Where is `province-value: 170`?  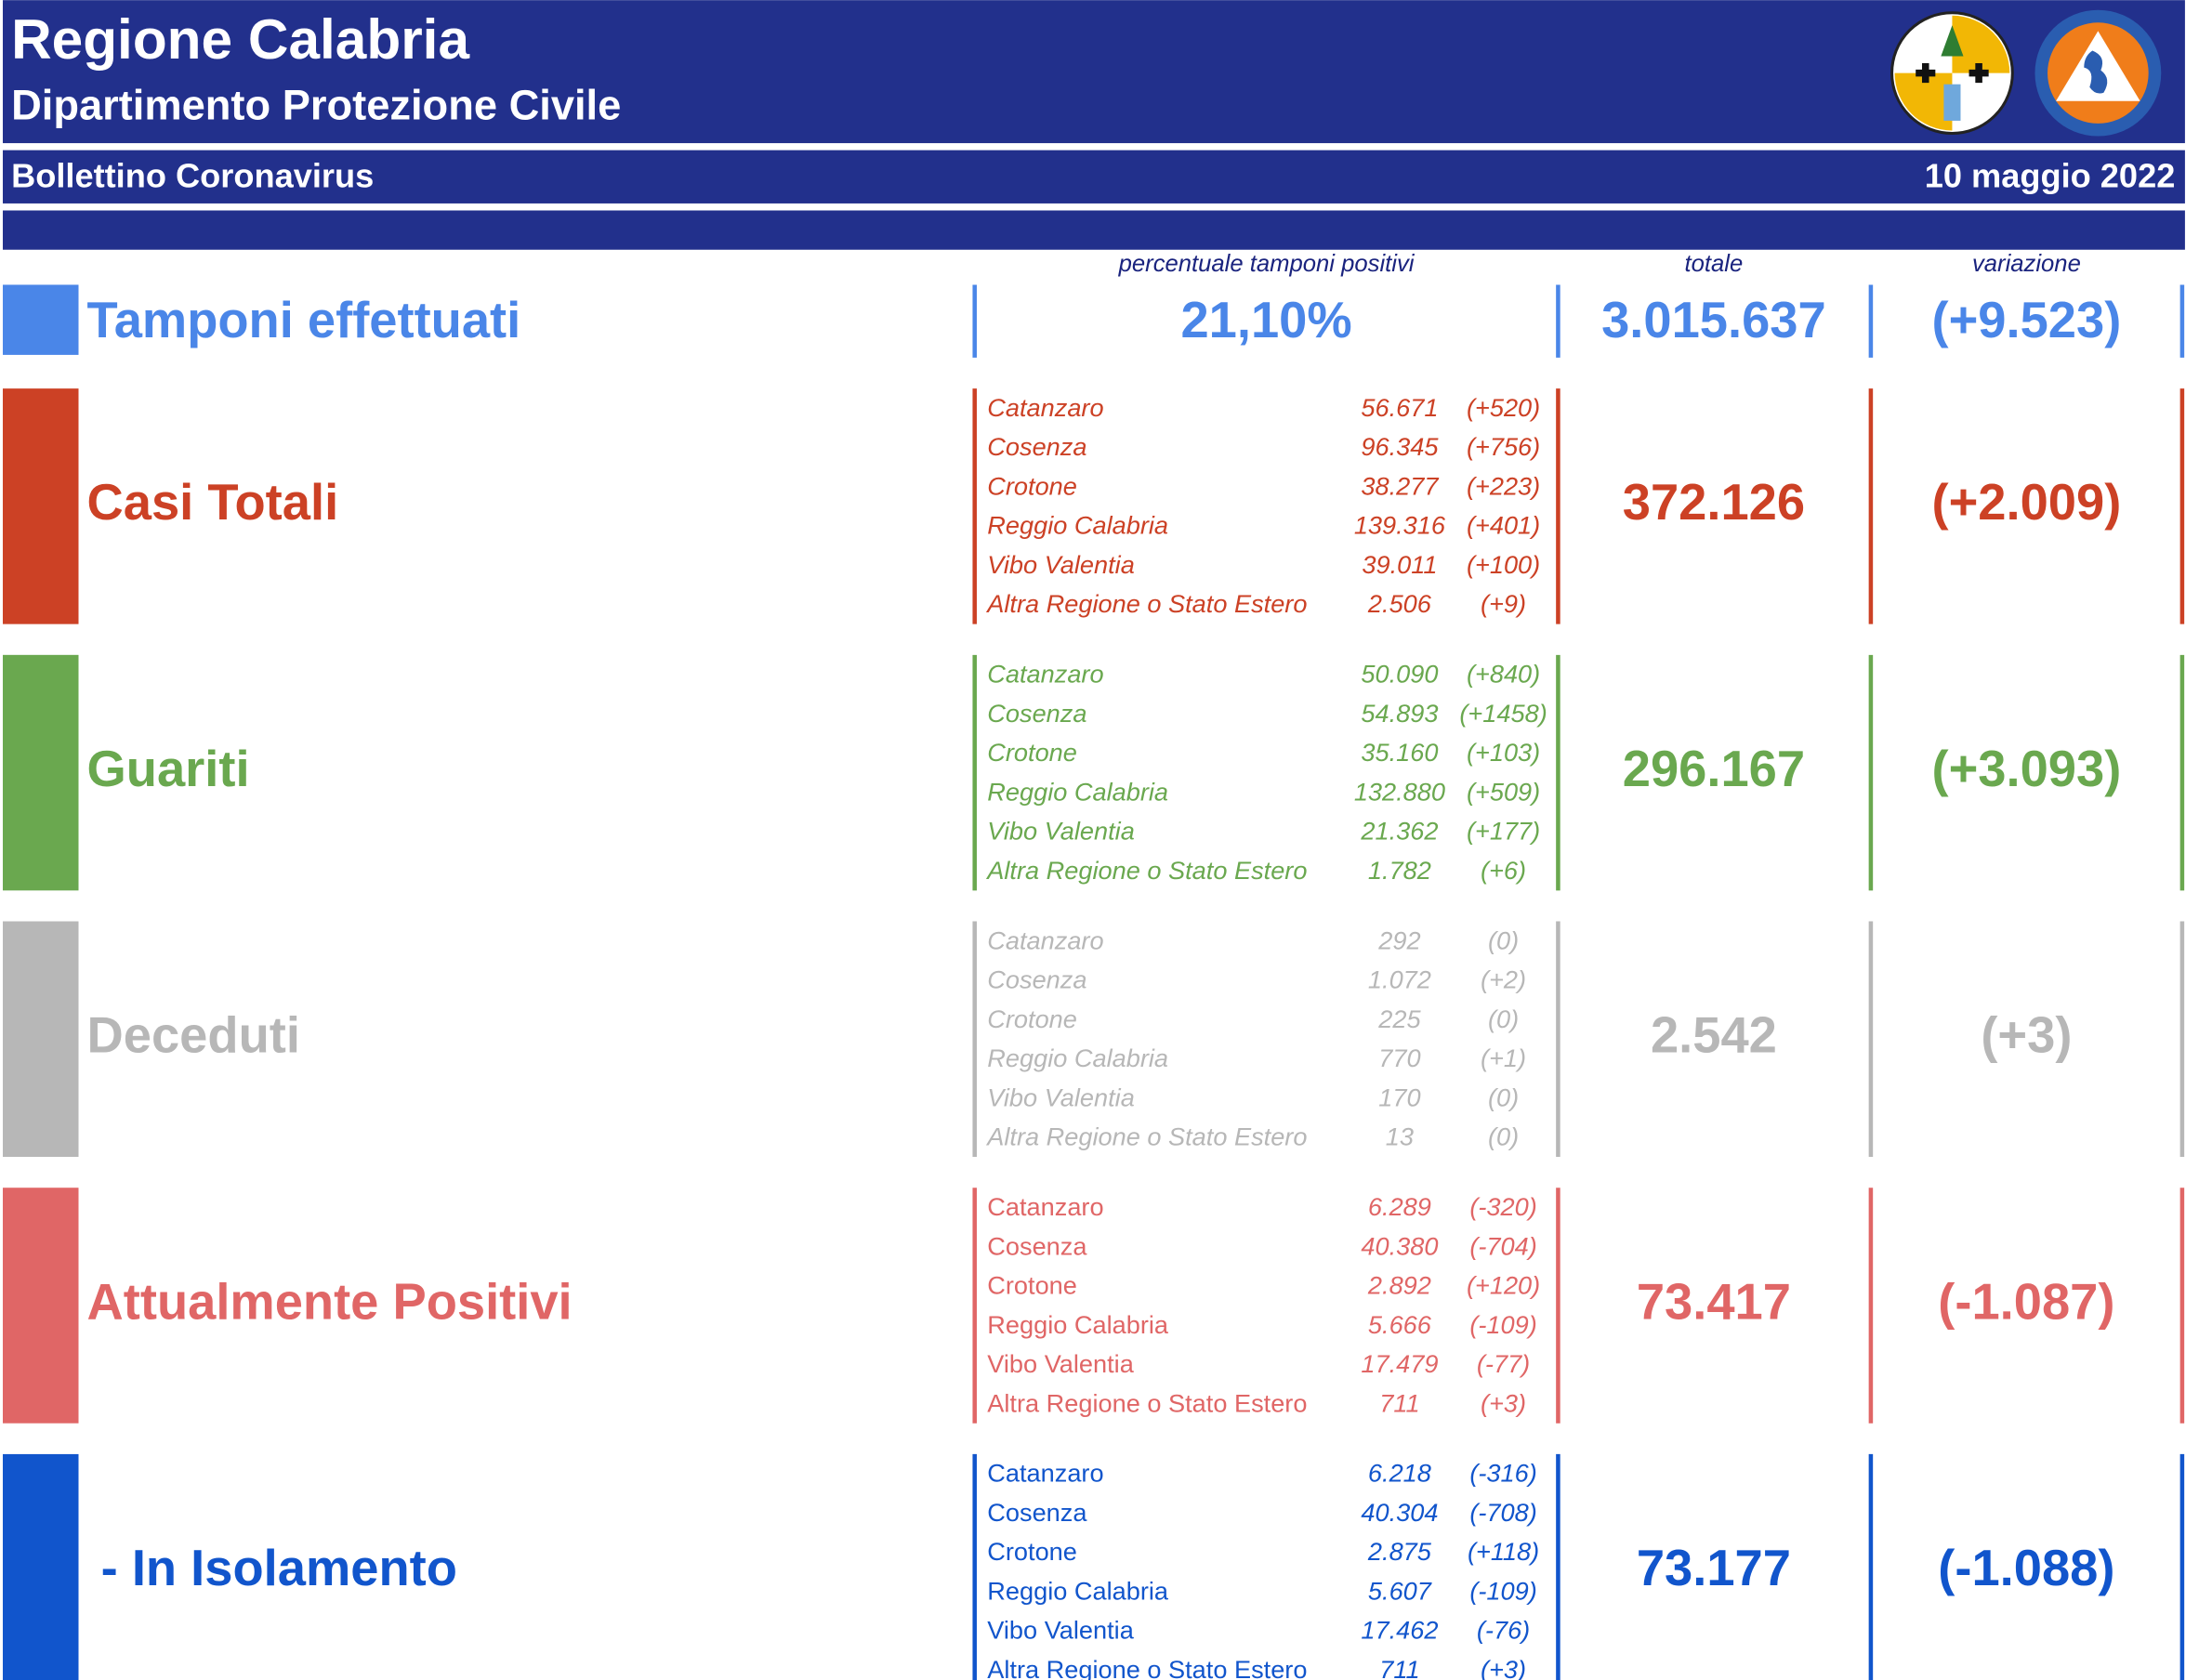
province-value: 170 is located at coordinates (1399, 1097).